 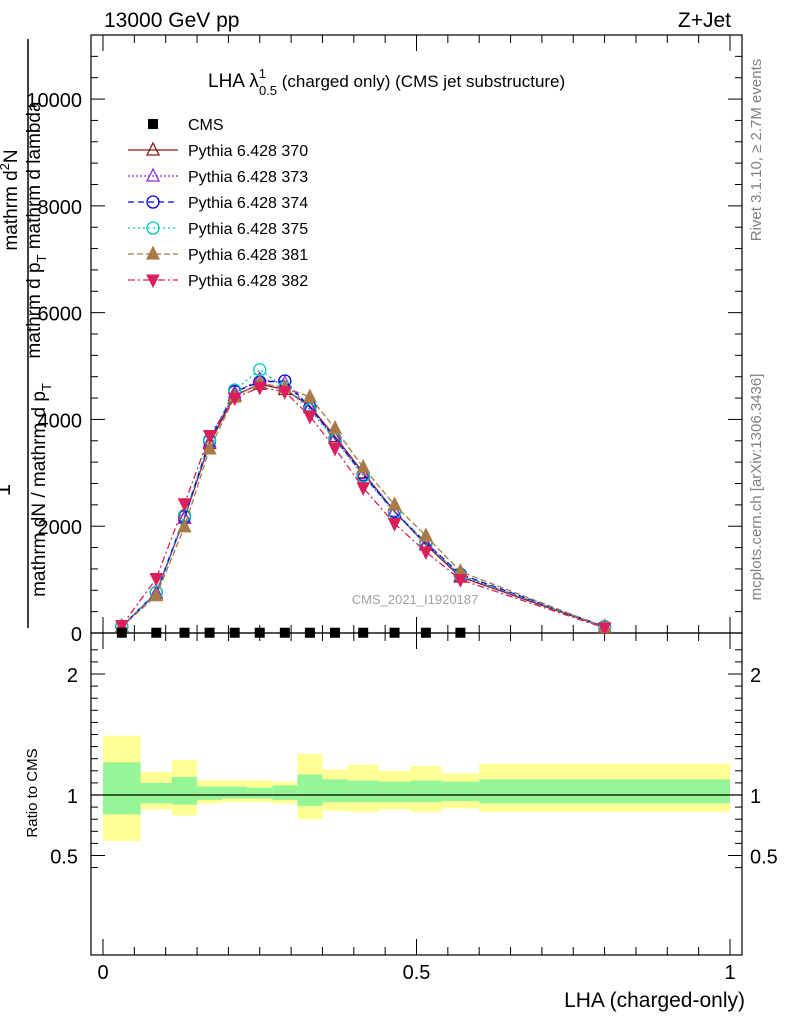 I want to click on legend-label-pythia-6-428-375: Pythia 6.428 375, so click(x=248, y=229).